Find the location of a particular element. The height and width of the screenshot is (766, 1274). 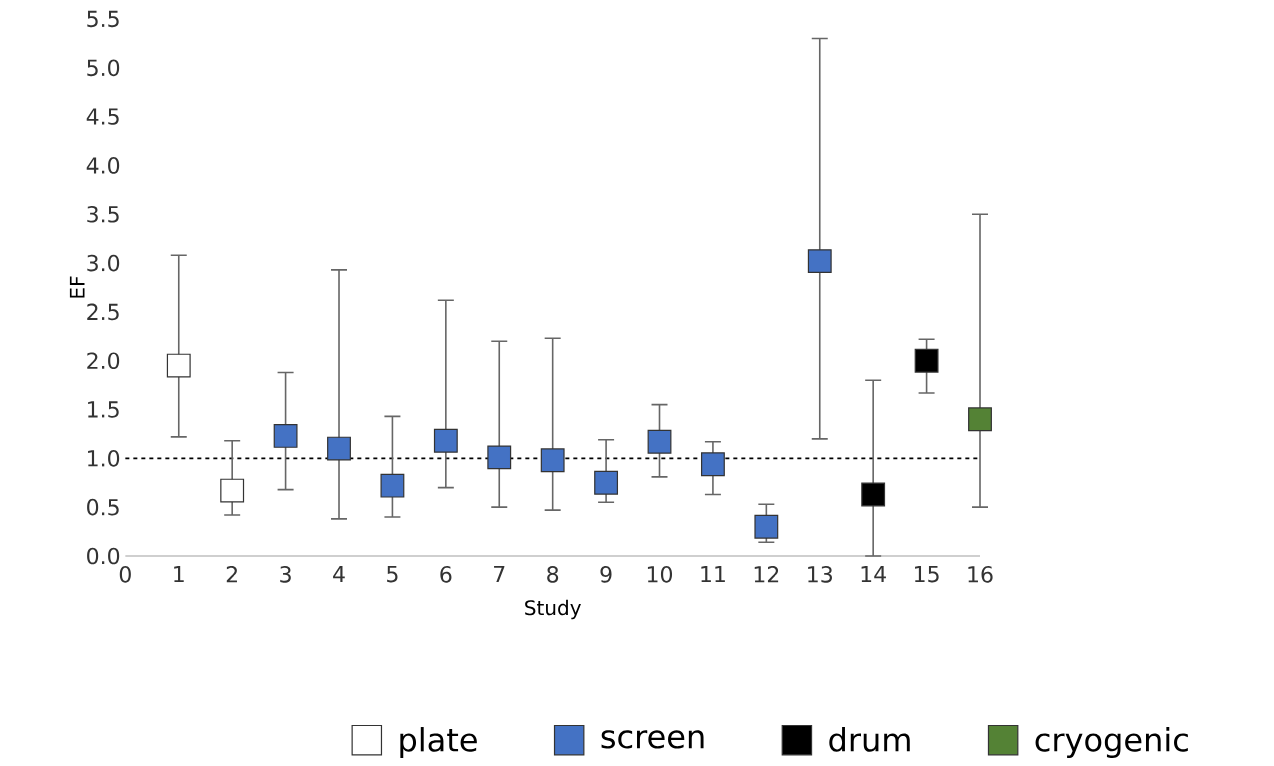

x-tick-label: 8 is located at coordinates (553, 574).